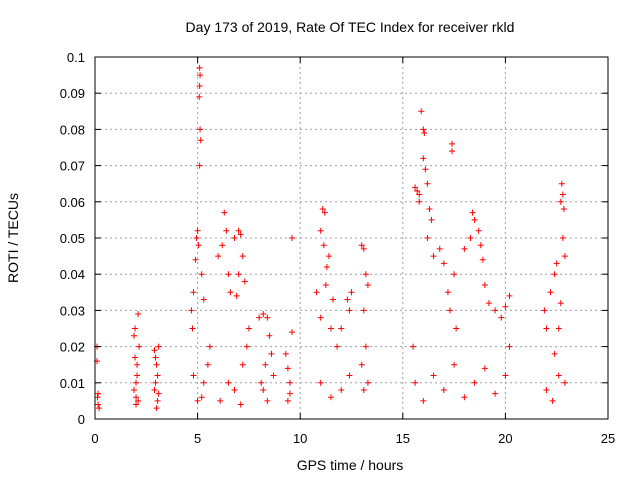 The image size is (640, 480). I want to click on y-tick-label: 0.01, so click(72, 383).